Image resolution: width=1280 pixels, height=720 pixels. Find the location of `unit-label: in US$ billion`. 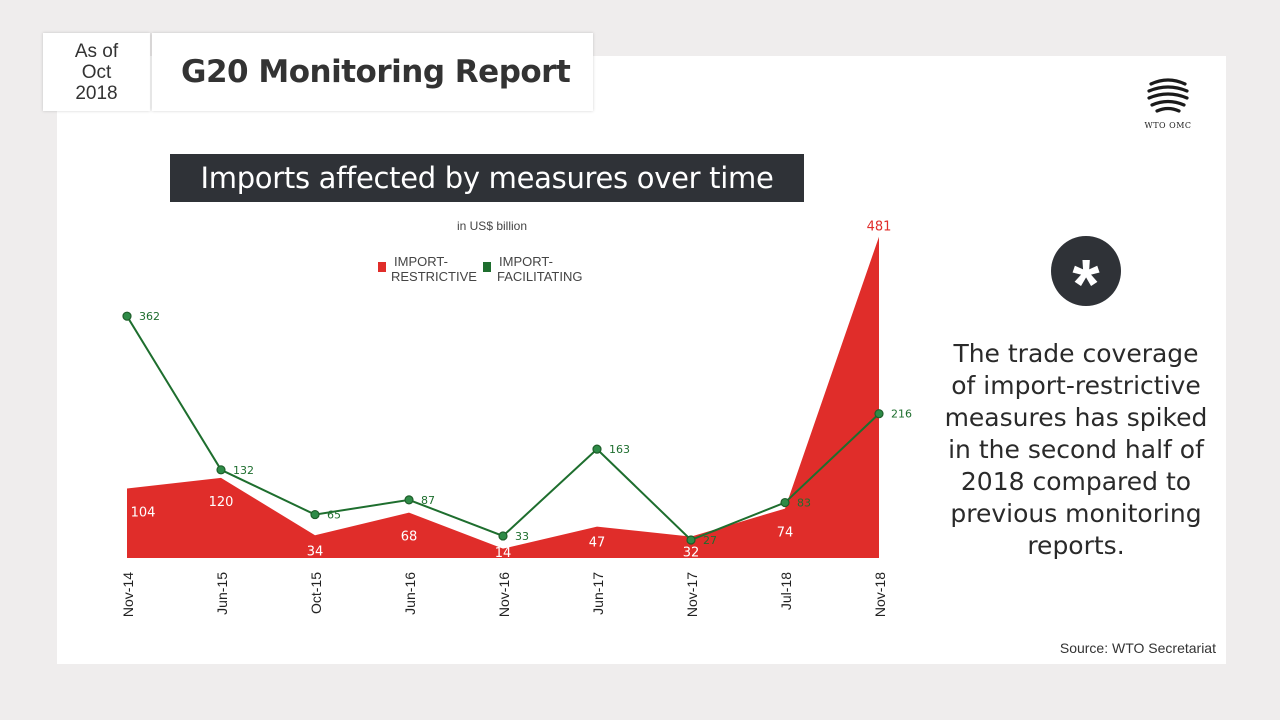

unit-label: in US$ billion is located at coordinates (492, 226).